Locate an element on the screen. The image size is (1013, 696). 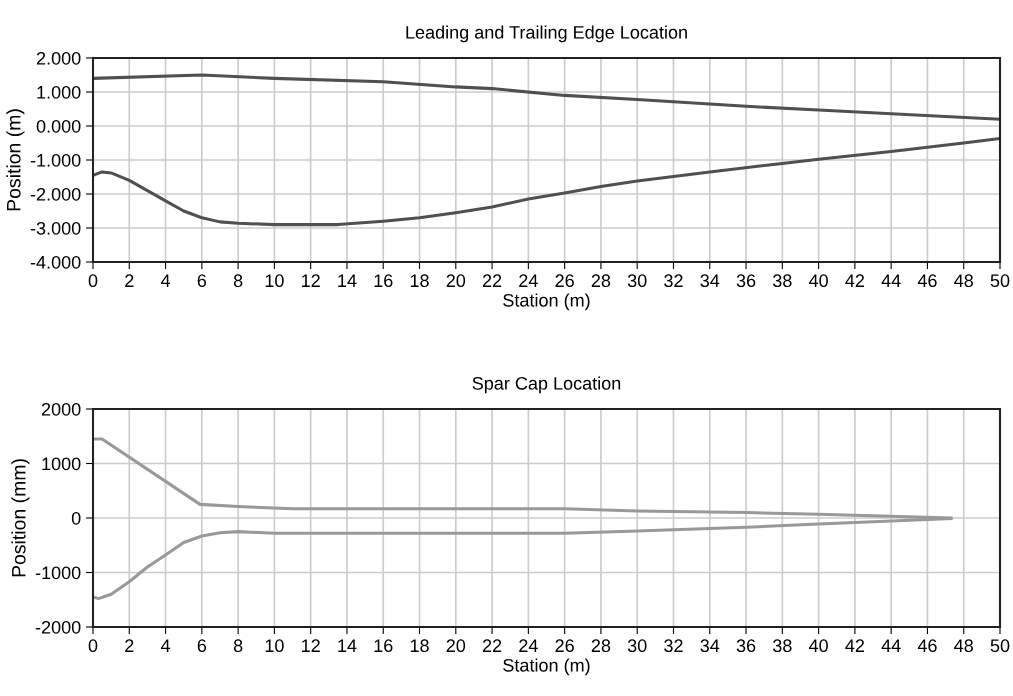
y-tick-label: 1000 is located at coordinates (61, 464).